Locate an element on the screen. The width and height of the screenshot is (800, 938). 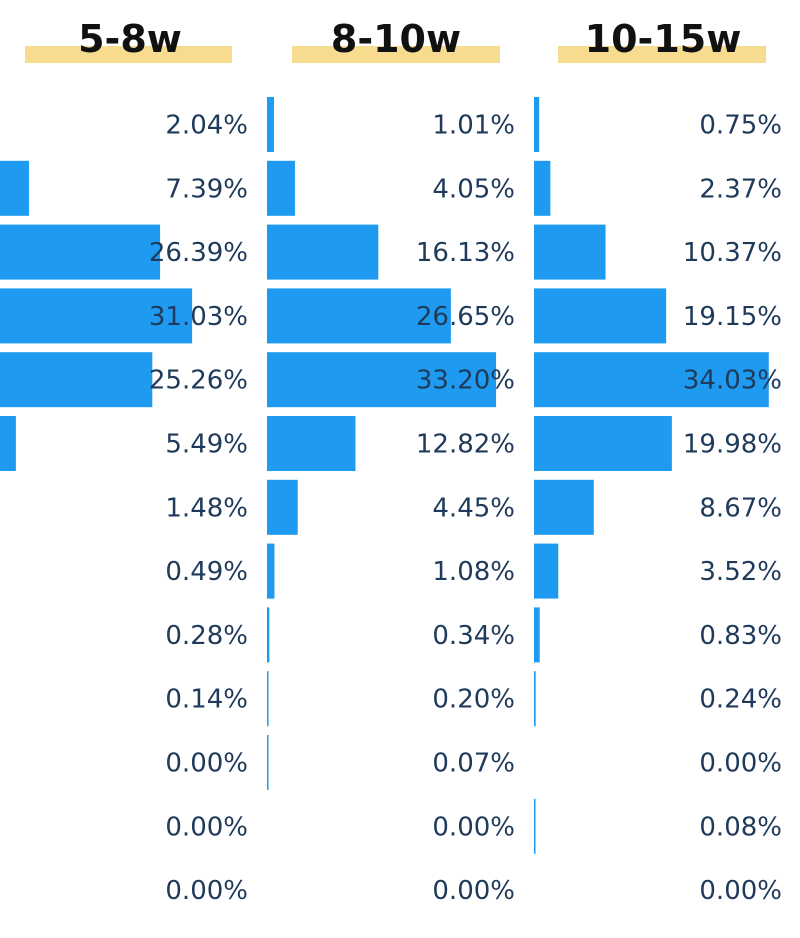
value-label: 19.98% is located at coordinates (732, 445).